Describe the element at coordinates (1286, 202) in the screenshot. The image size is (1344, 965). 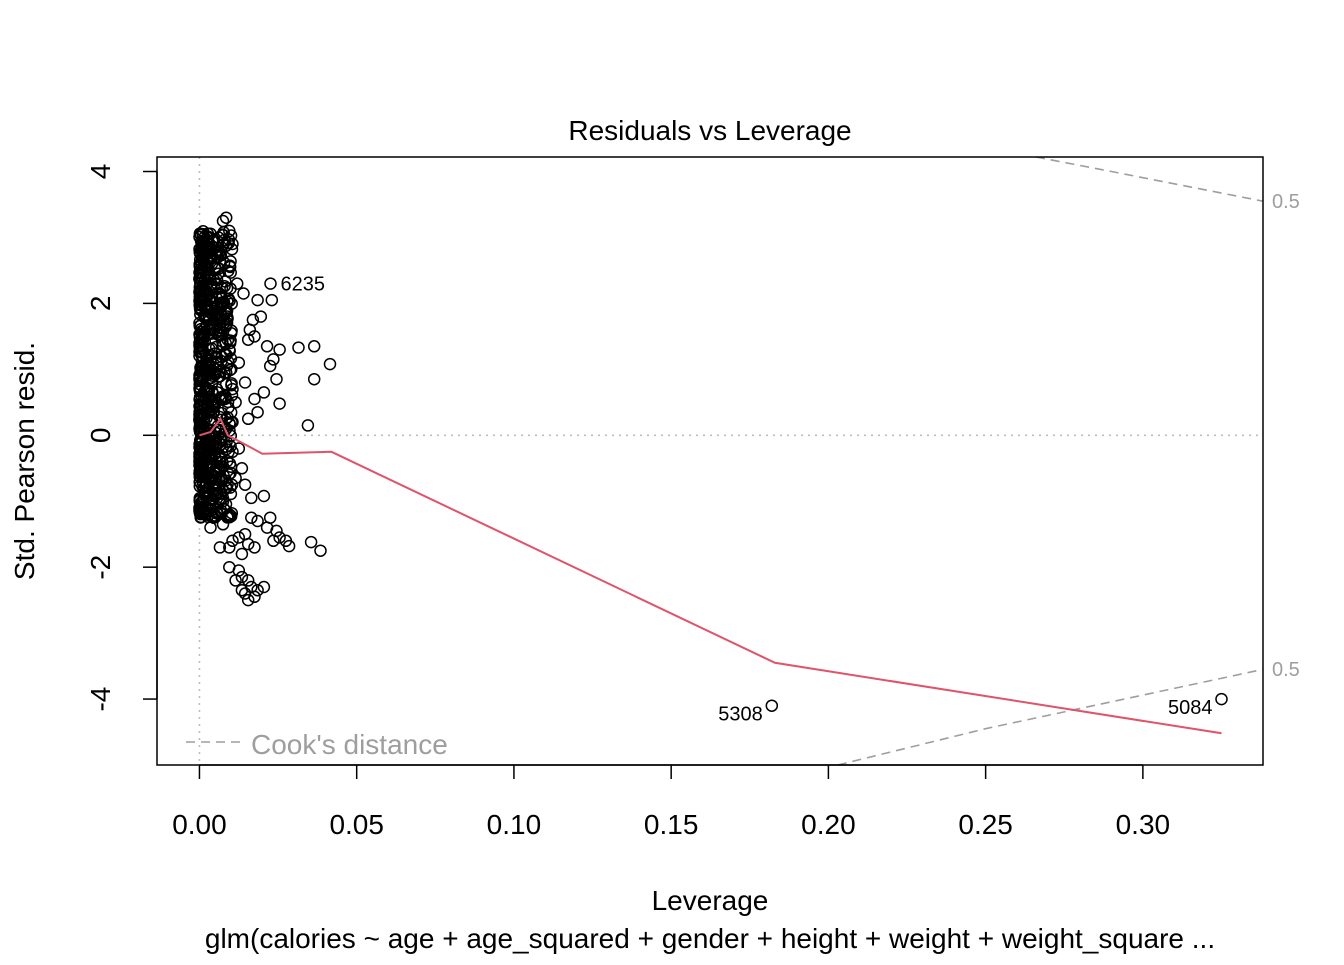
I see `cook-contour-label-upper: 0.5` at that location.